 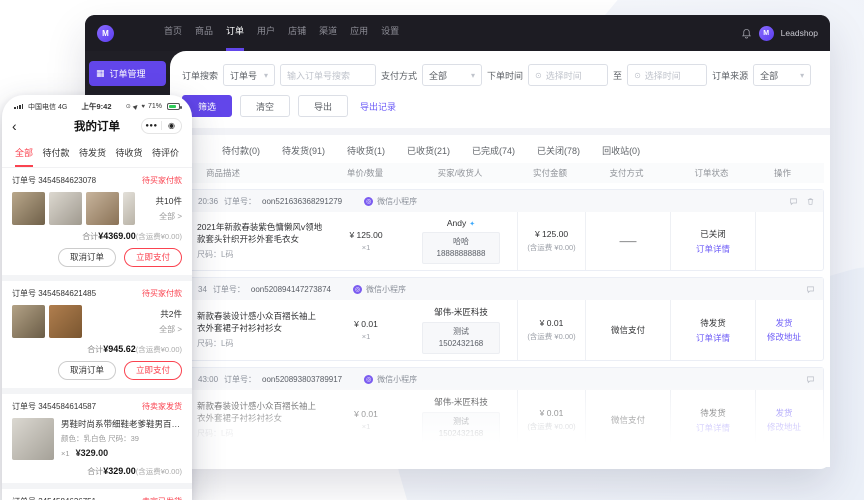 What do you see at coordinates (568, 75) in the screenshot?
I see `time-from-input: ⊙ 选择时间` at bounding box center [568, 75].